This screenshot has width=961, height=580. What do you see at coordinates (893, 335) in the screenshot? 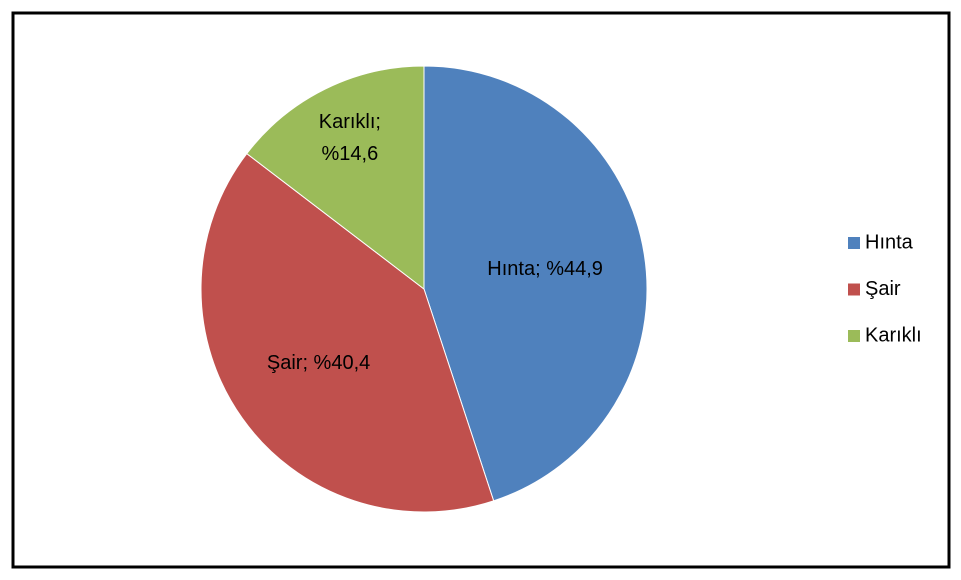
I see `legend-label: Karıklı` at bounding box center [893, 335].